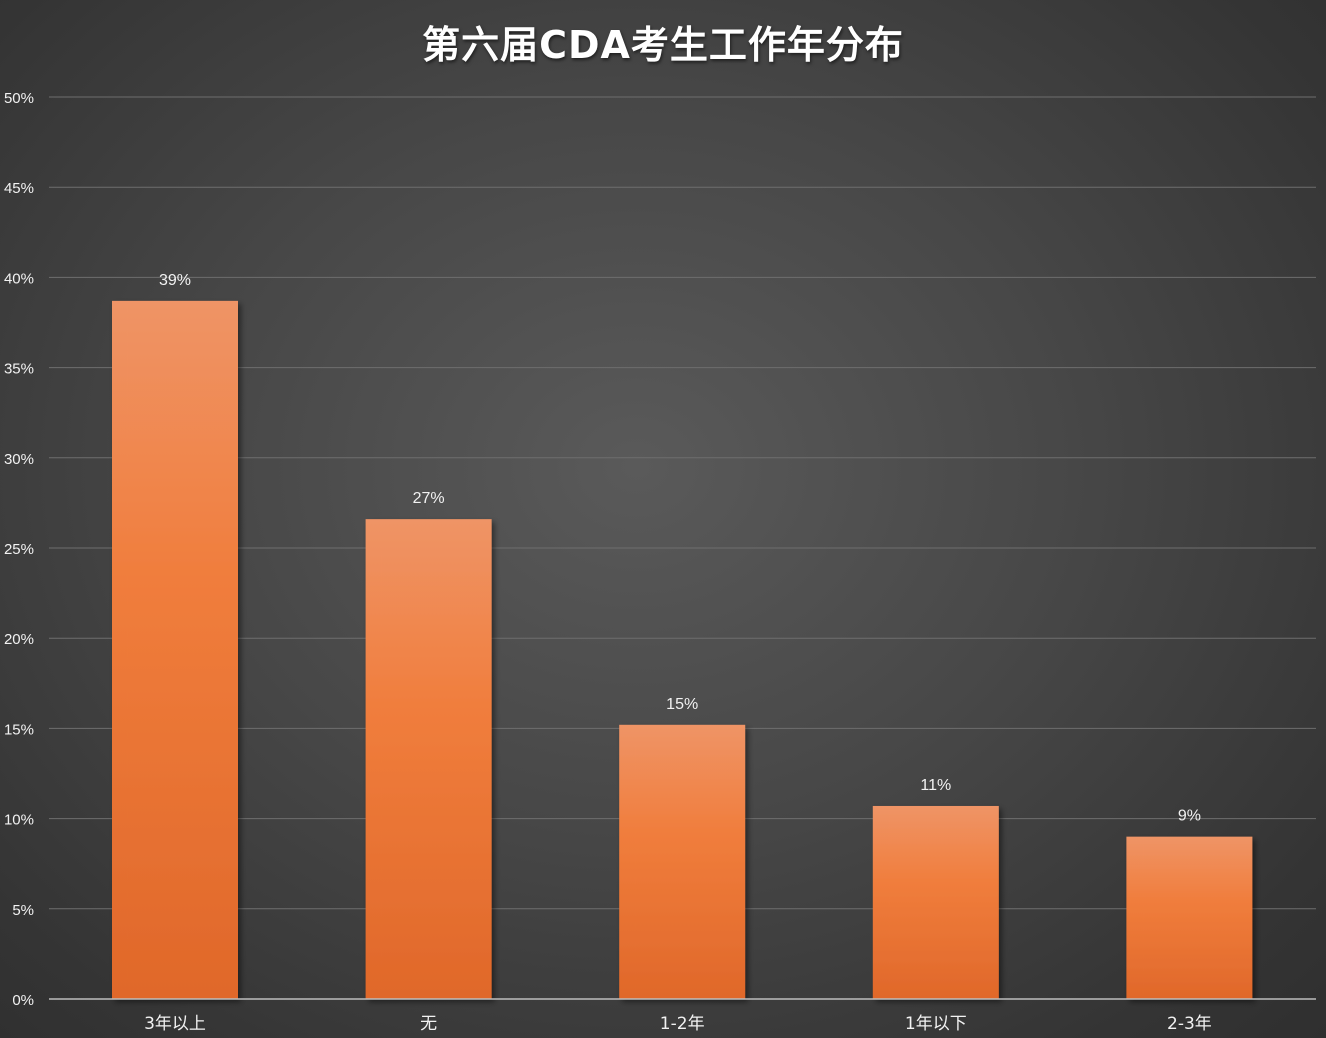  What do you see at coordinates (936, 1024) in the screenshot?
I see `x-category-label: 1年以下` at bounding box center [936, 1024].